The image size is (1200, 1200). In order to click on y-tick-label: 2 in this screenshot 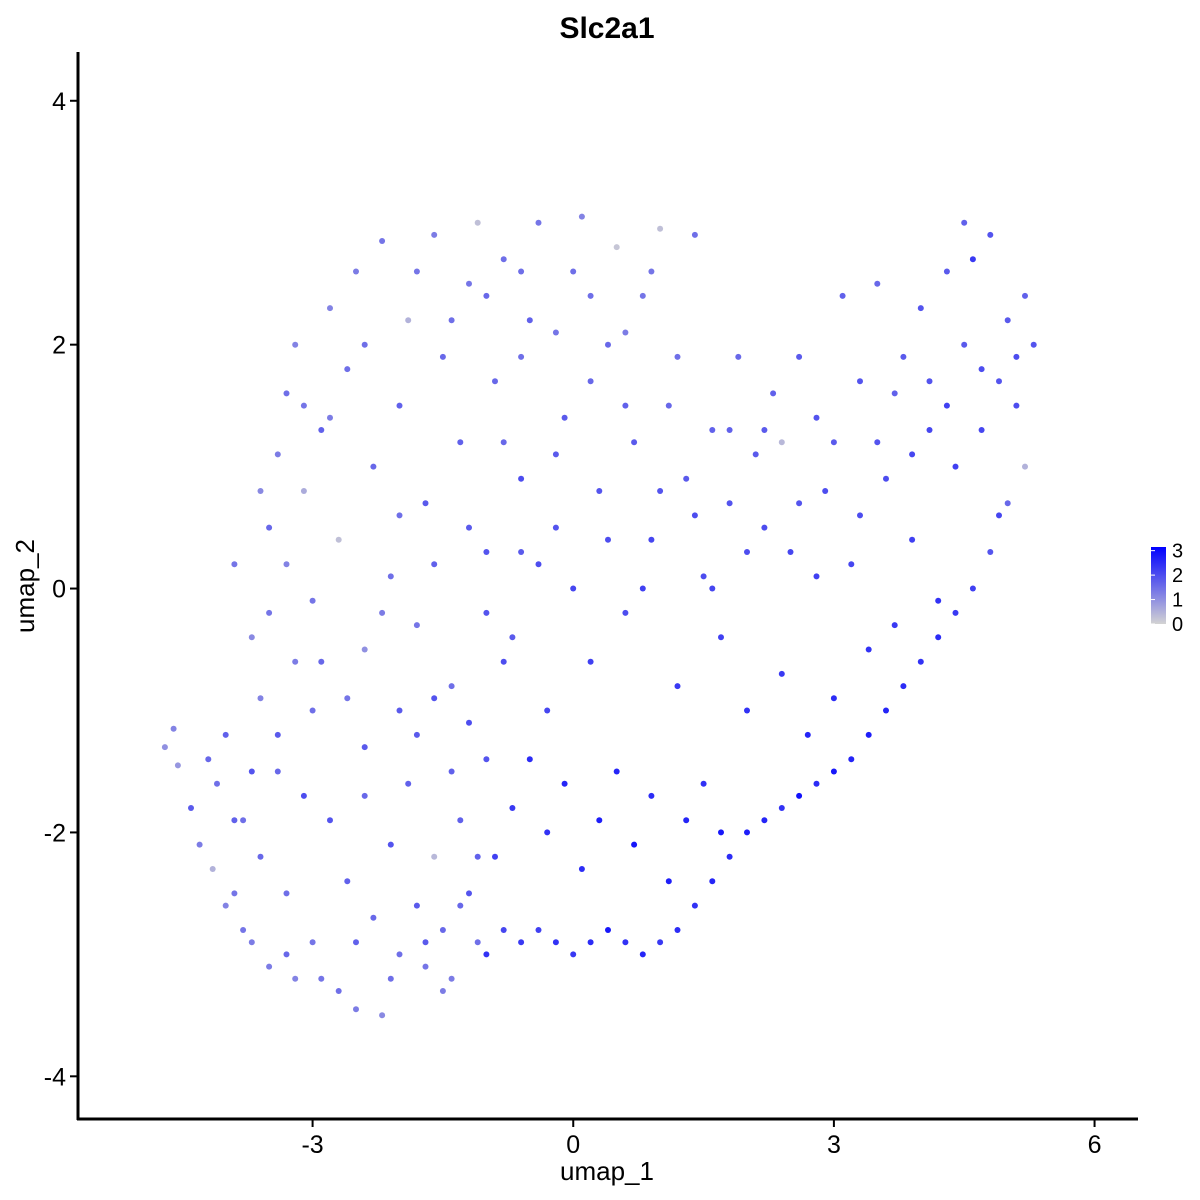, I will do `click(59, 346)`.